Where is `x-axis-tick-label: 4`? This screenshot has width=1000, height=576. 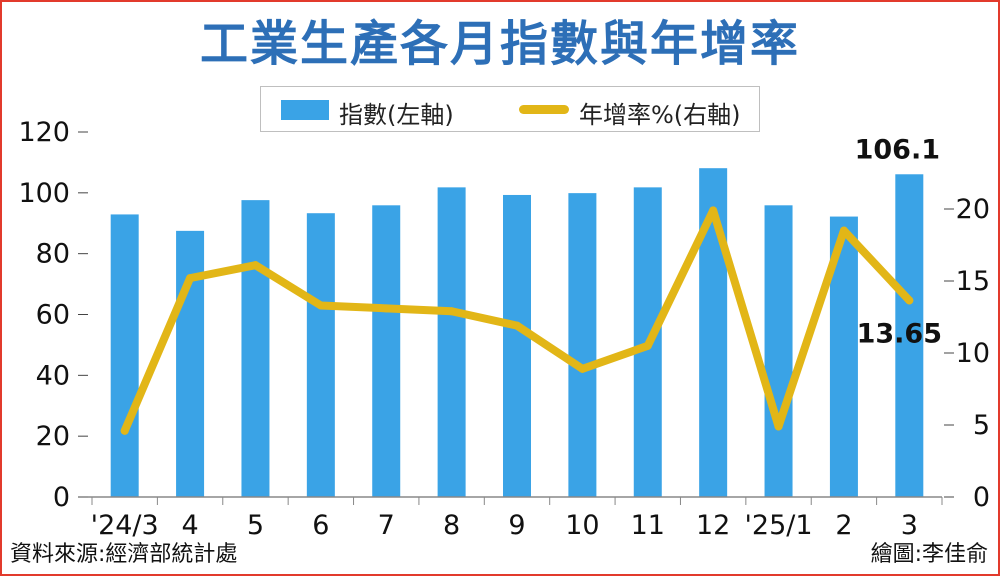 x-axis-tick-label: 4 is located at coordinates (189, 525).